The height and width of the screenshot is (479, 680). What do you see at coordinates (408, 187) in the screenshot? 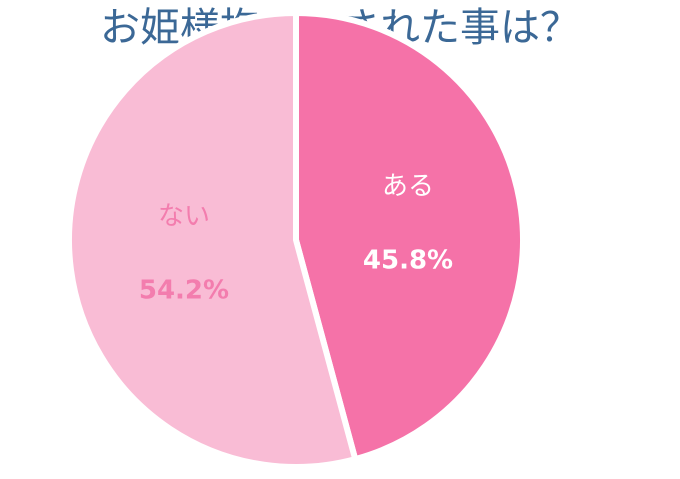
I see `slice-category: ある` at bounding box center [408, 187].